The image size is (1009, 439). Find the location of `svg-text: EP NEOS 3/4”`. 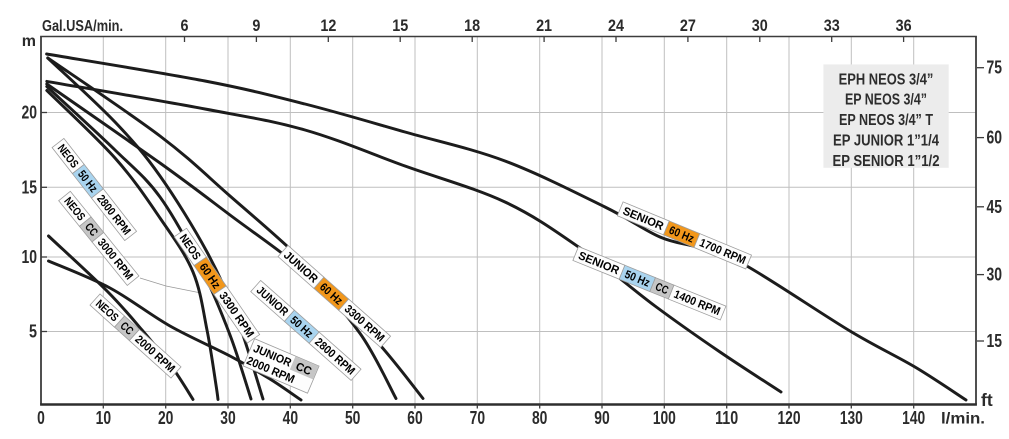

svg-text: EP NEOS 3/4” is located at coordinates (886, 100).